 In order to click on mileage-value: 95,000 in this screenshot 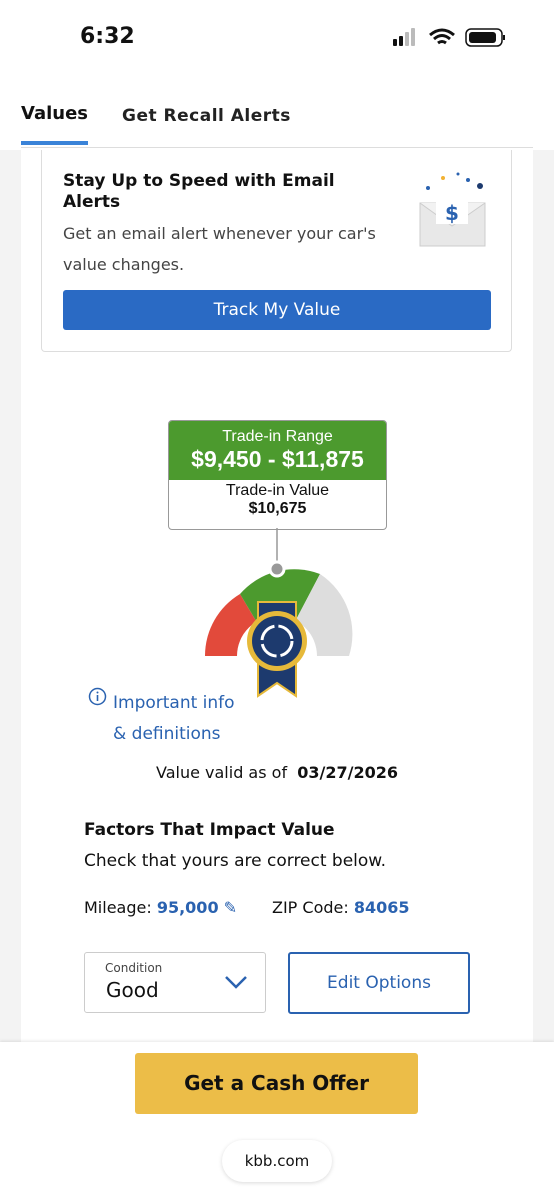, I will do `click(187, 907)`.